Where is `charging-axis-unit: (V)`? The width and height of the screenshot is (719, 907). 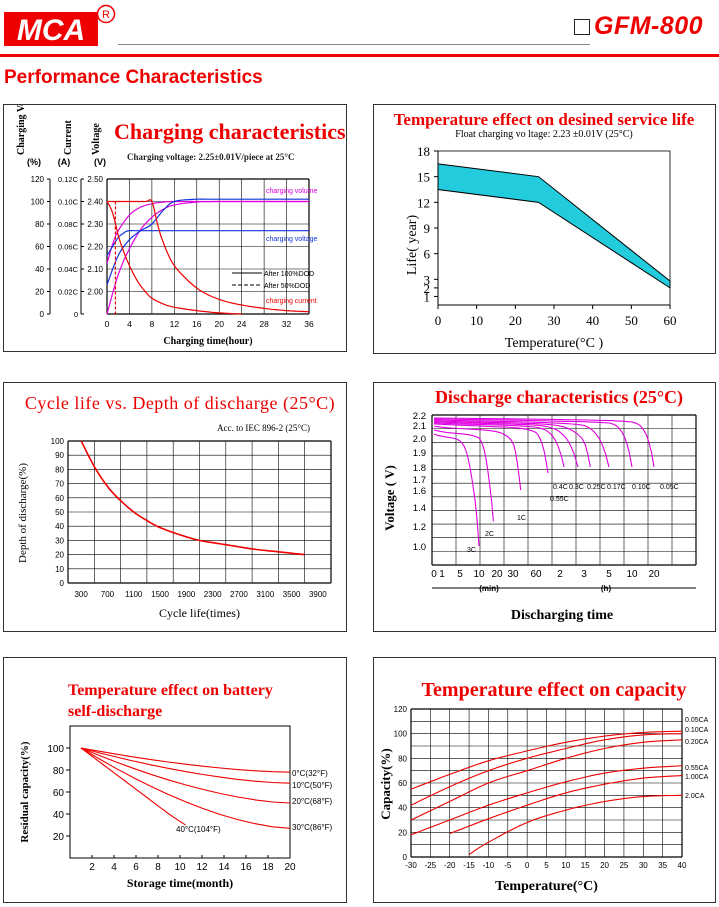
charging-axis-unit: (V) is located at coordinates (100, 162).